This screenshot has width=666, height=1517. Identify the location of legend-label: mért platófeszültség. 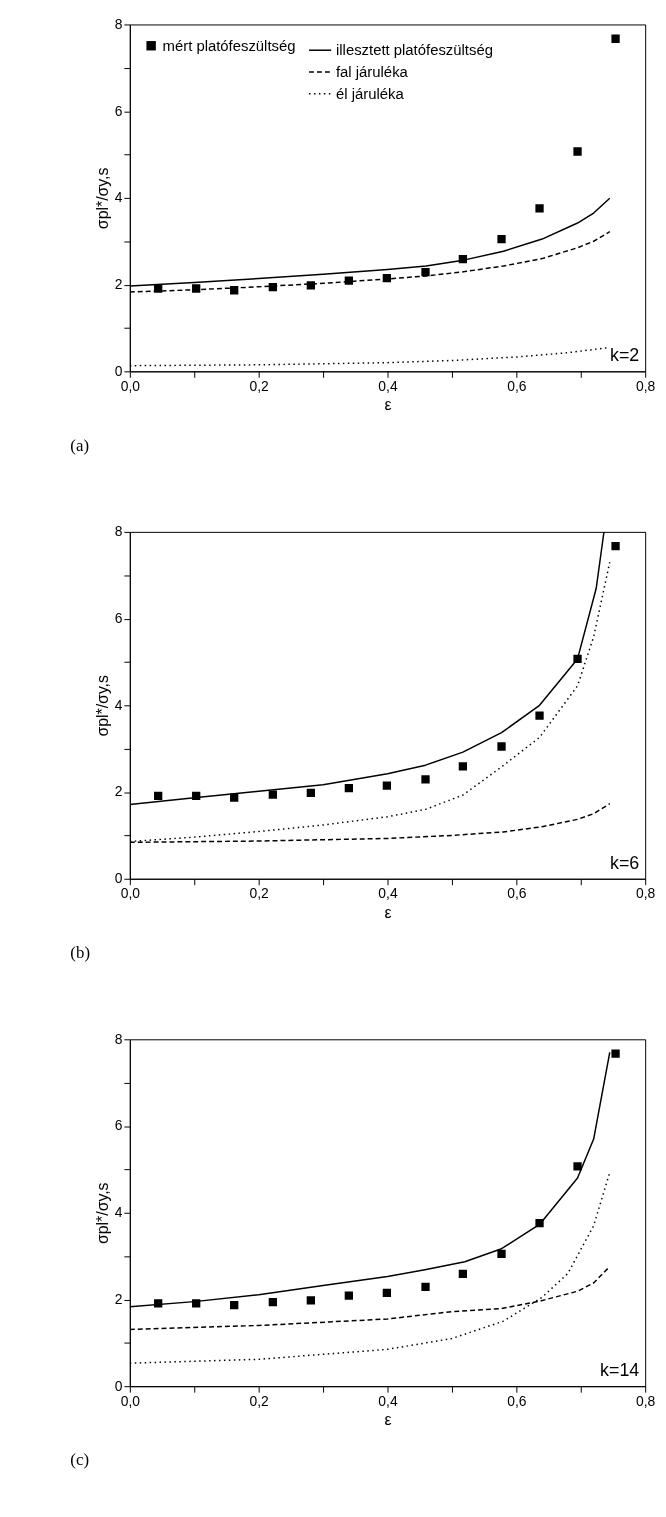
(229, 45).